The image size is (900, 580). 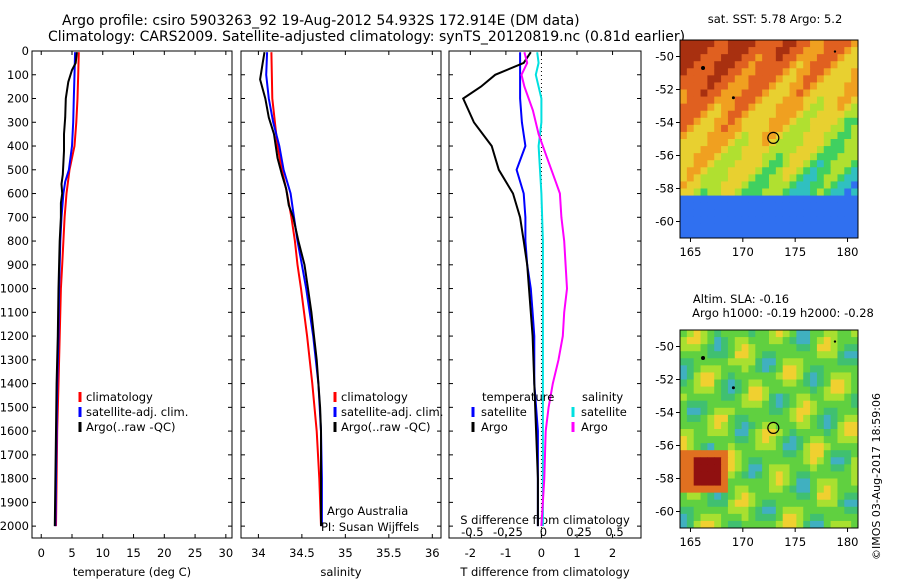 I want to click on xlabel-top-diff: S difference from climatology, so click(x=545, y=520).